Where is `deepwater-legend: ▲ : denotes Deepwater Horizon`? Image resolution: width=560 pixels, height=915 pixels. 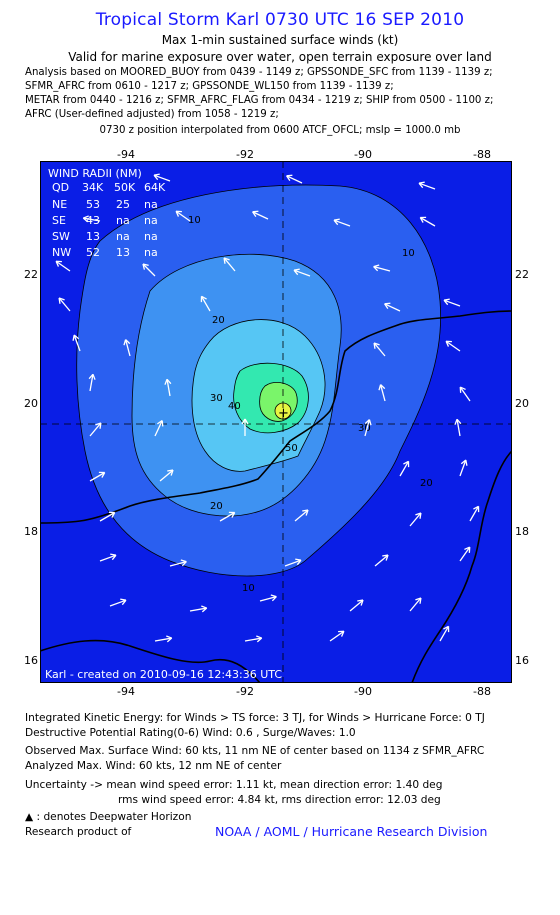
deepwater-legend: ▲ : denotes Deepwater Horizon is located at coordinates (108, 817).